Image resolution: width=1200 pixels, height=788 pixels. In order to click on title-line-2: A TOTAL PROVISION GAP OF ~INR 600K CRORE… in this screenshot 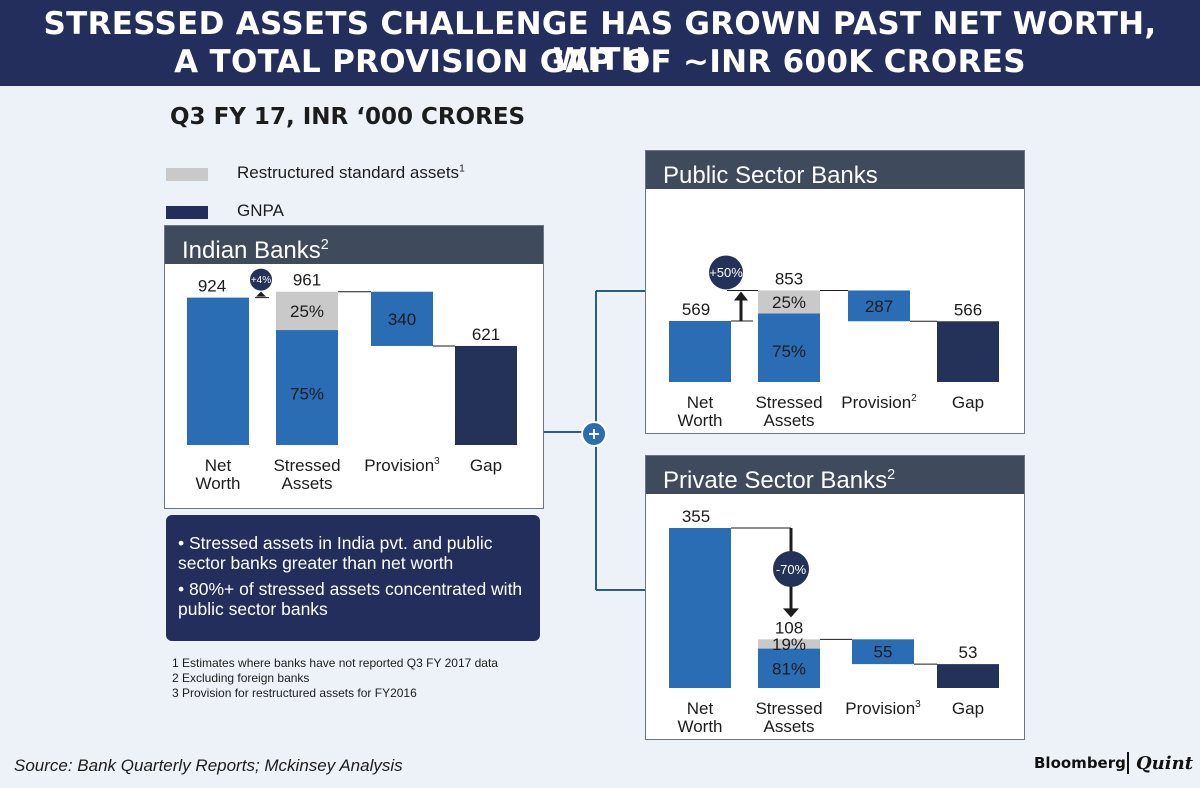, I will do `click(600, 62)`.